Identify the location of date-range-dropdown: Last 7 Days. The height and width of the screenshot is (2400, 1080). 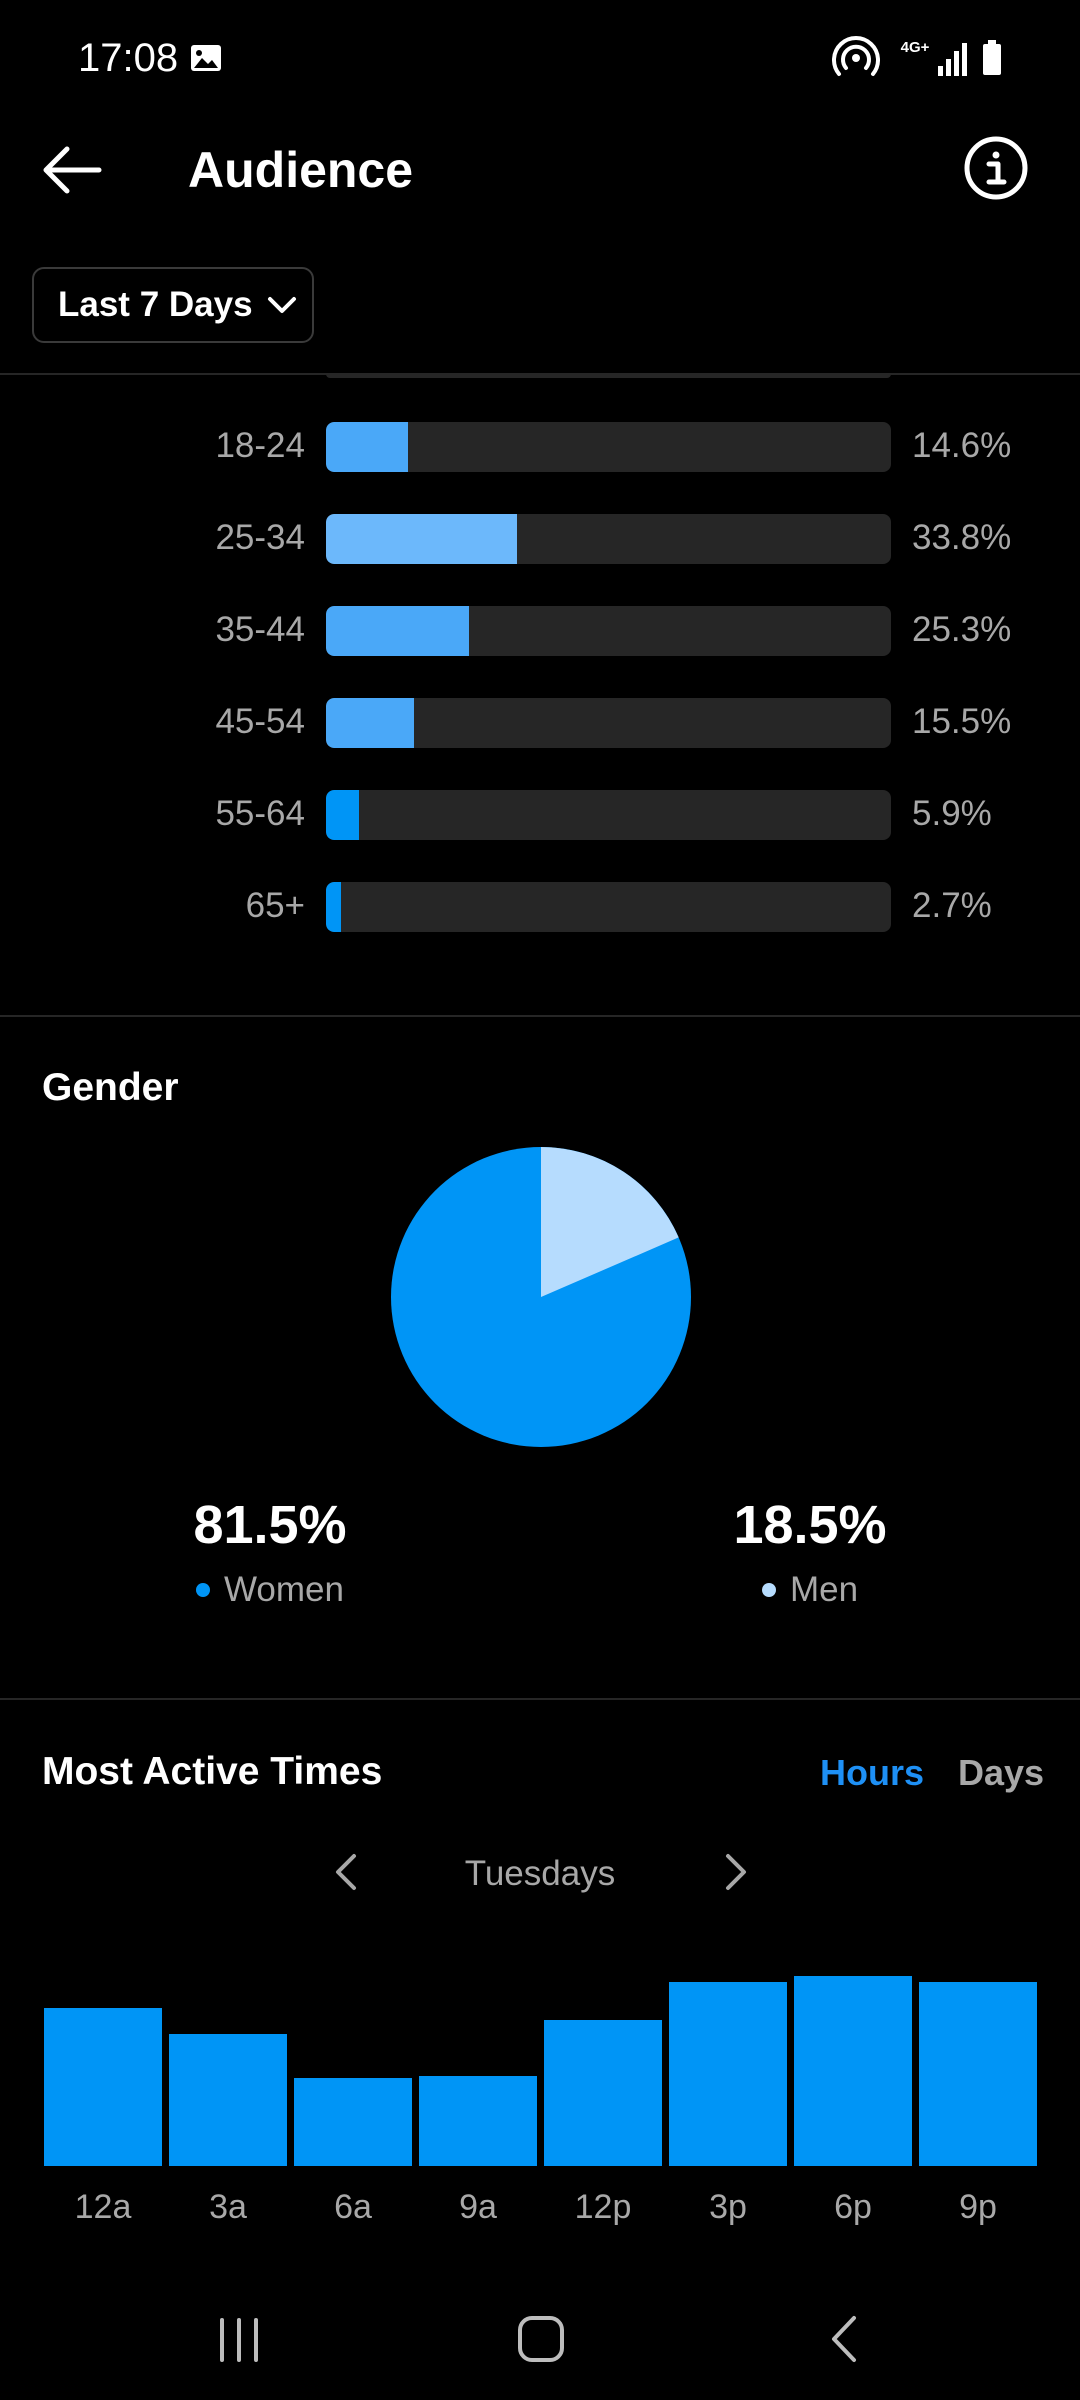
(173, 305).